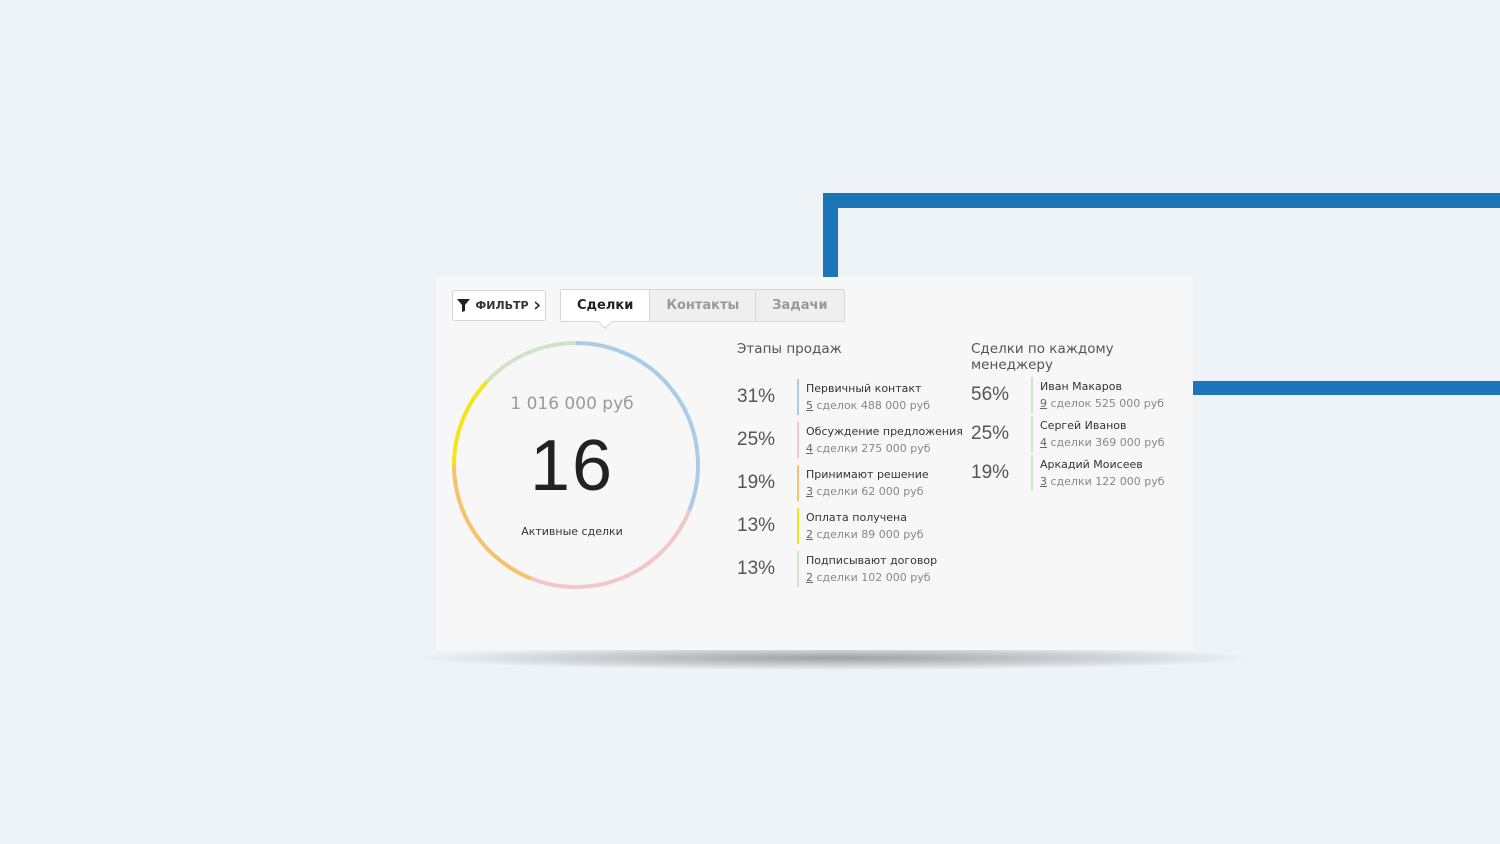 The height and width of the screenshot is (844, 1500). I want to click on manager-deals-text: сделки 122 000 руб, so click(1106, 481).